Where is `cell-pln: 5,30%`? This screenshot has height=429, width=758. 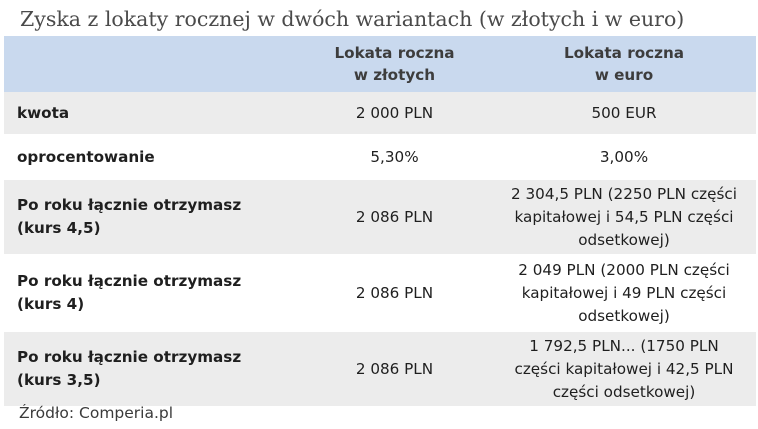
cell-pln: 5,30% is located at coordinates (394, 156).